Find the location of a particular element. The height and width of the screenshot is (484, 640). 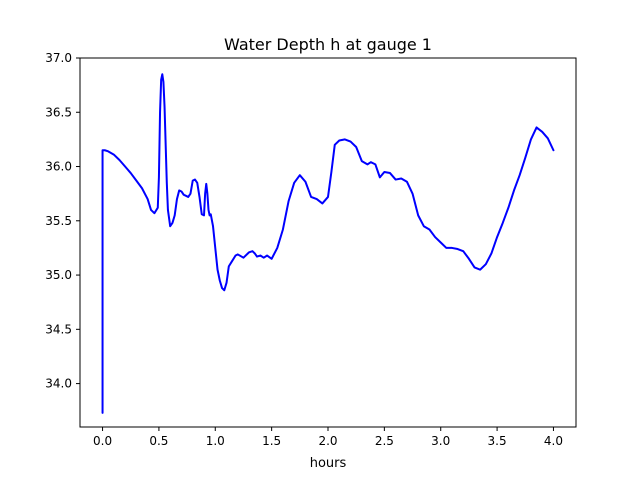

y-tick-label: 34.0 is located at coordinates (58, 384).